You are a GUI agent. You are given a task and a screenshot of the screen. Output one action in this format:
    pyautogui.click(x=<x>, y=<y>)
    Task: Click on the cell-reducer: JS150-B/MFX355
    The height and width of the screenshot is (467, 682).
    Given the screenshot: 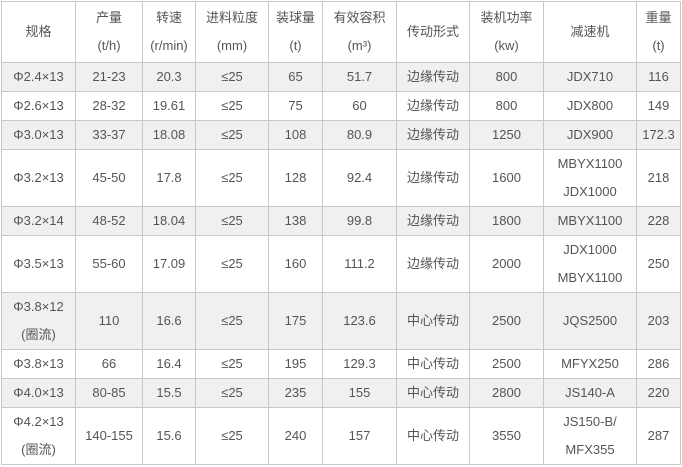 What is the action you would take?
    pyautogui.click(x=590, y=436)
    